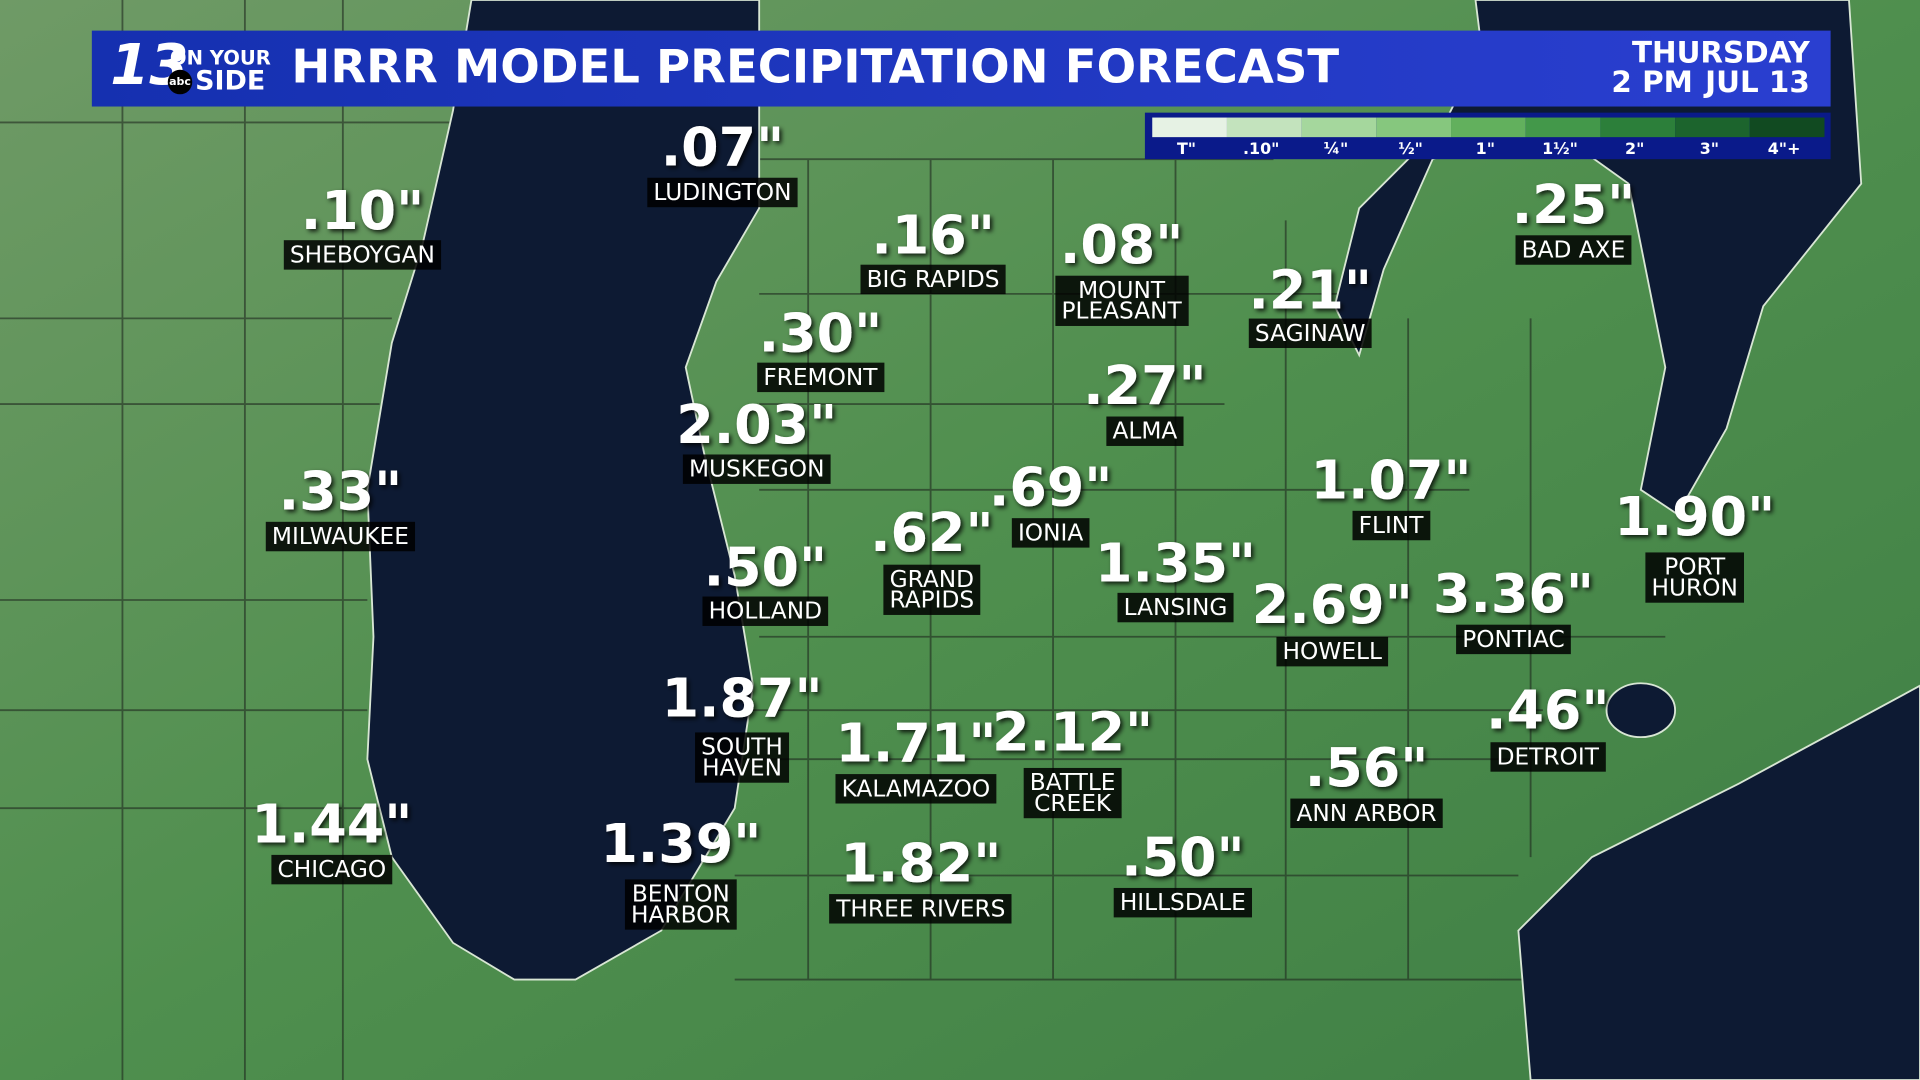  What do you see at coordinates (915, 743) in the screenshot?
I see `precip-amount: 1.71"` at bounding box center [915, 743].